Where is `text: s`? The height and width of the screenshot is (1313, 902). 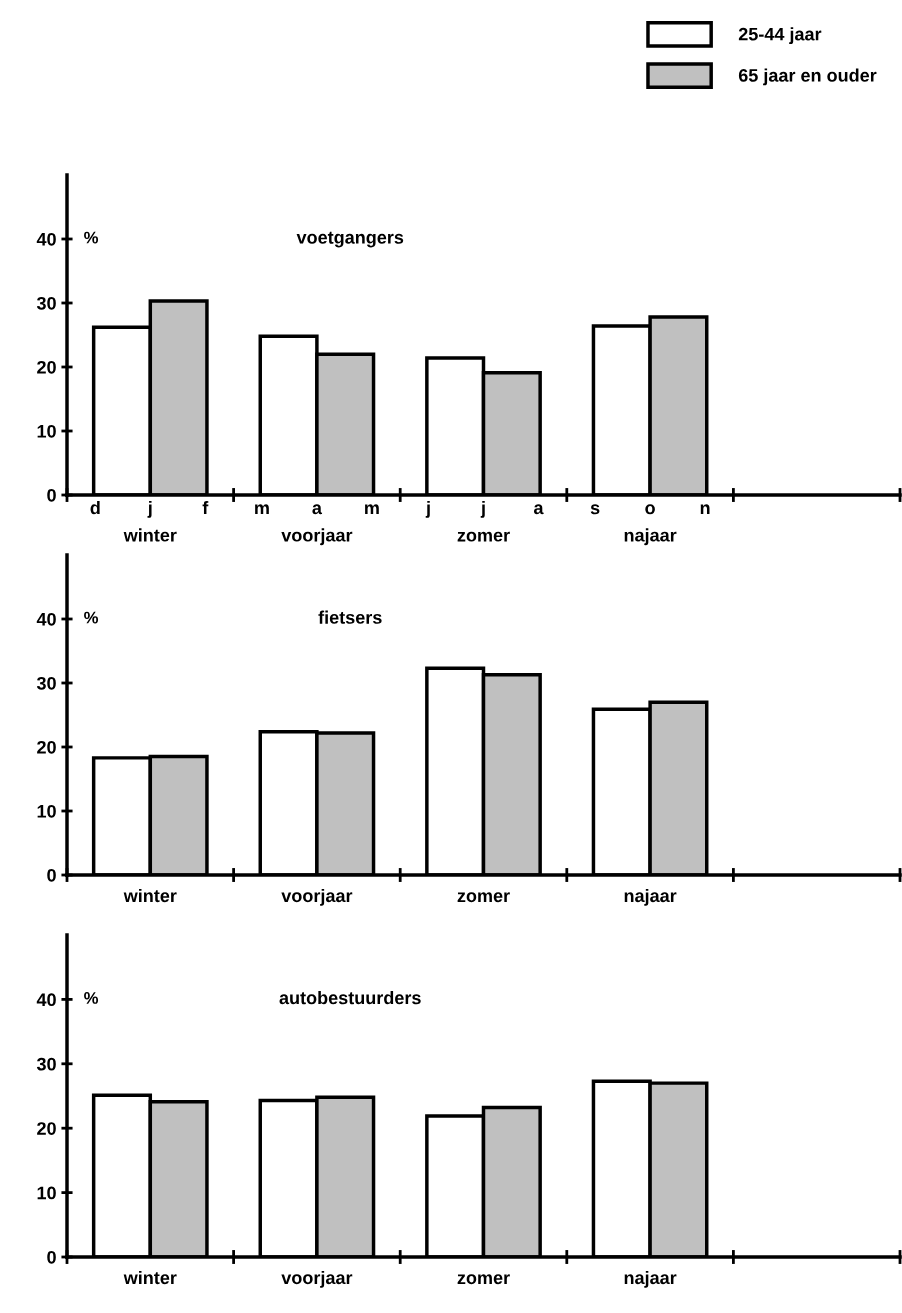
text: s is located at coordinates (595, 509).